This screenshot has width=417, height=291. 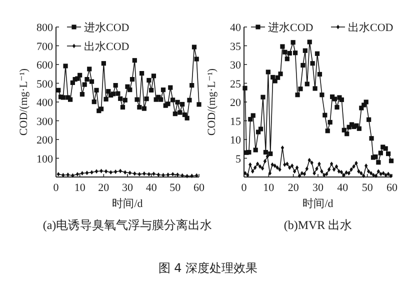 I want to click on y-tick-label: 30, so click(x=236, y=66).